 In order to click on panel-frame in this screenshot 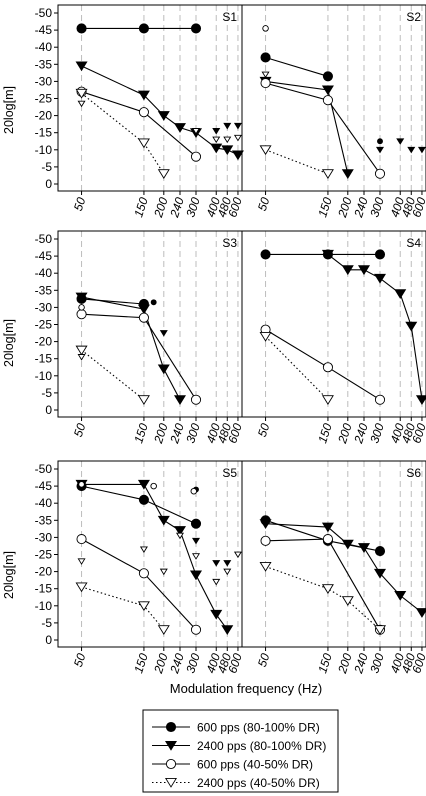, I will do `click(333, 554)`.